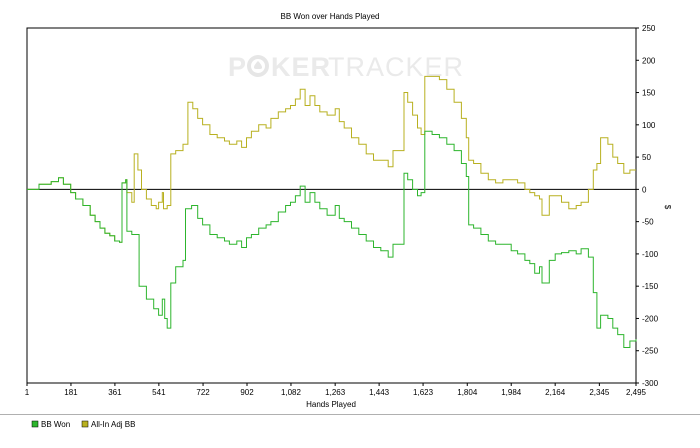 This screenshot has width=700, height=448. What do you see at coordinates (115, 392) in the screenshot?
I see `x-tick-label: 361` at bounding box center [115, 392].